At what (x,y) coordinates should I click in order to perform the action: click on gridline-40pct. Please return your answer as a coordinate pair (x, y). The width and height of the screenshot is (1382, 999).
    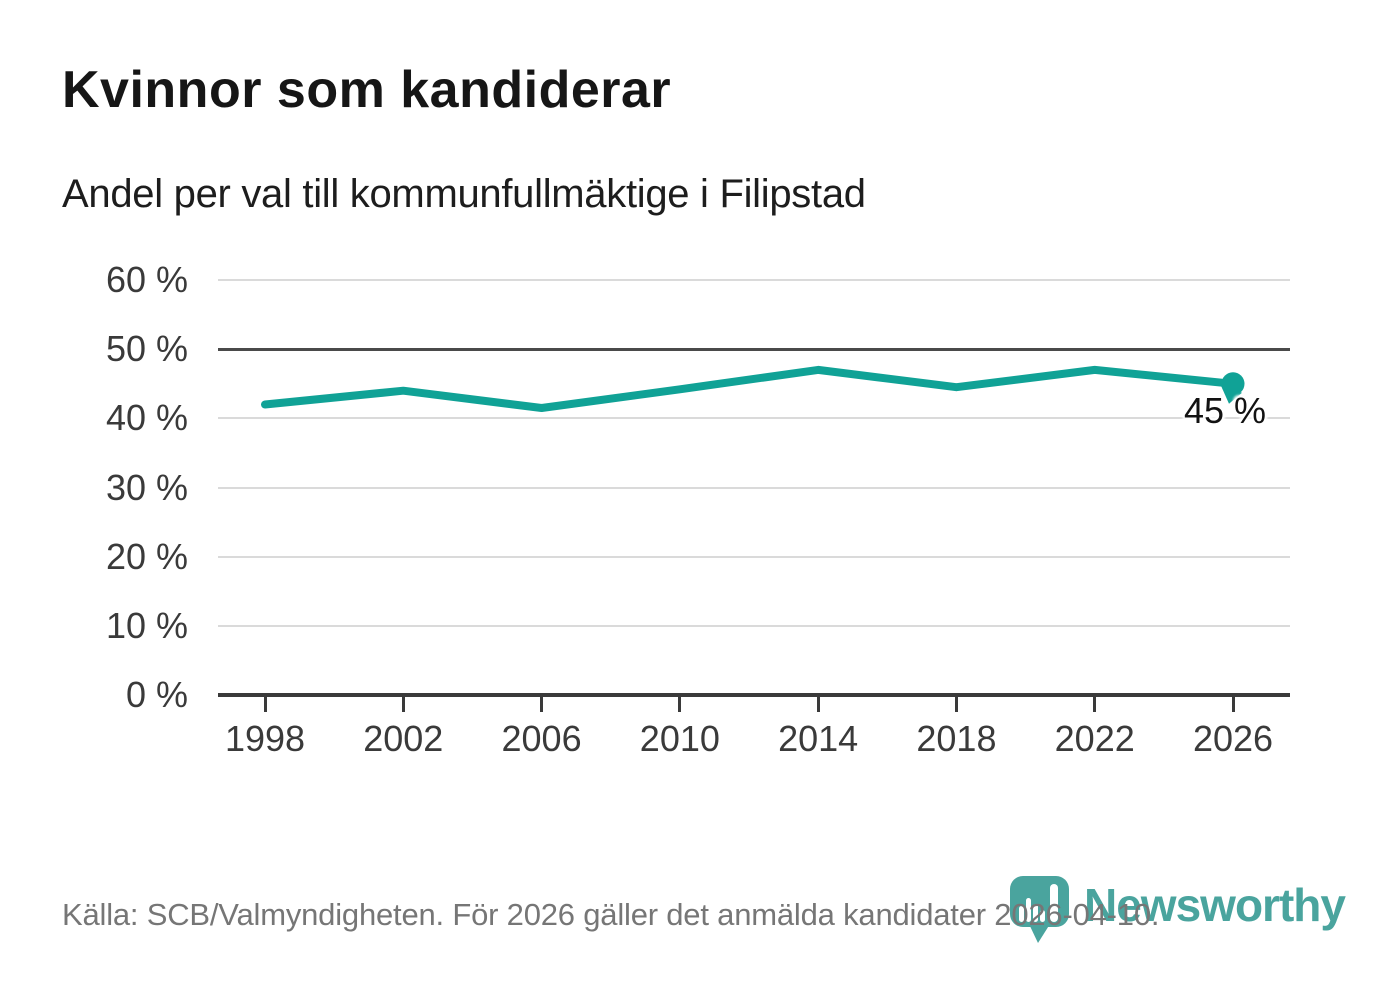
    Looking at the image, I should click on (754, 418).